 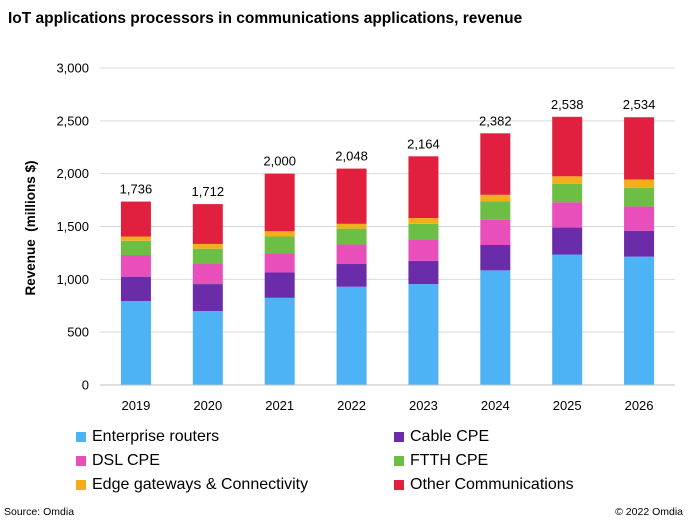 I want to click on bar-segment-other-communications-2026, so click(x=639, y=148).